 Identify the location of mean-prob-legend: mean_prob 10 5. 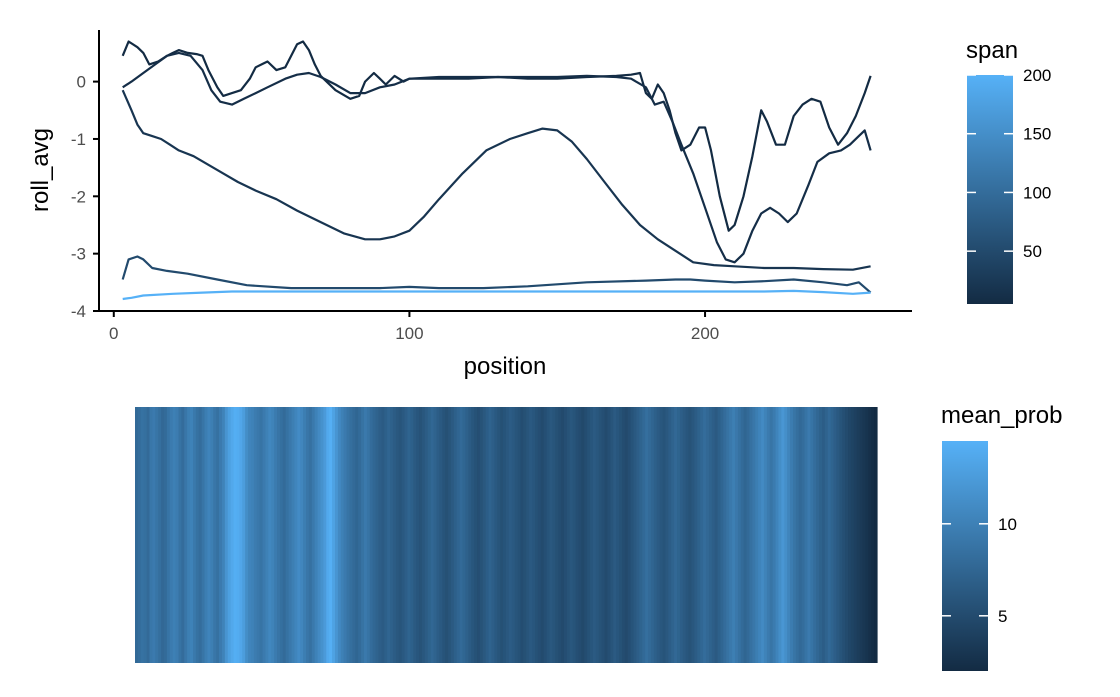
(1001, 536).